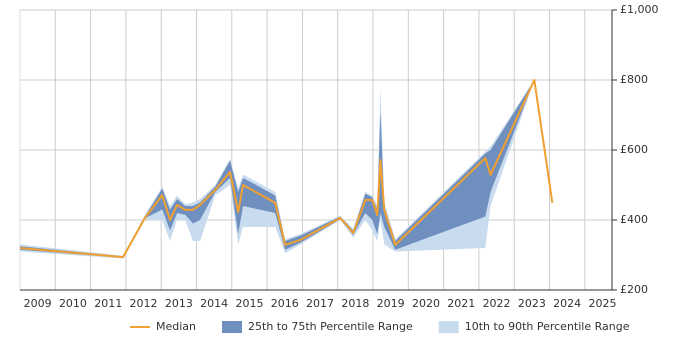 The image size is (700, 350). What do you see at coordinates (330, 326) in the screenshot?
I see `legend-label: 25th to 75th Percentile Range` at bounding box center [330, 326].